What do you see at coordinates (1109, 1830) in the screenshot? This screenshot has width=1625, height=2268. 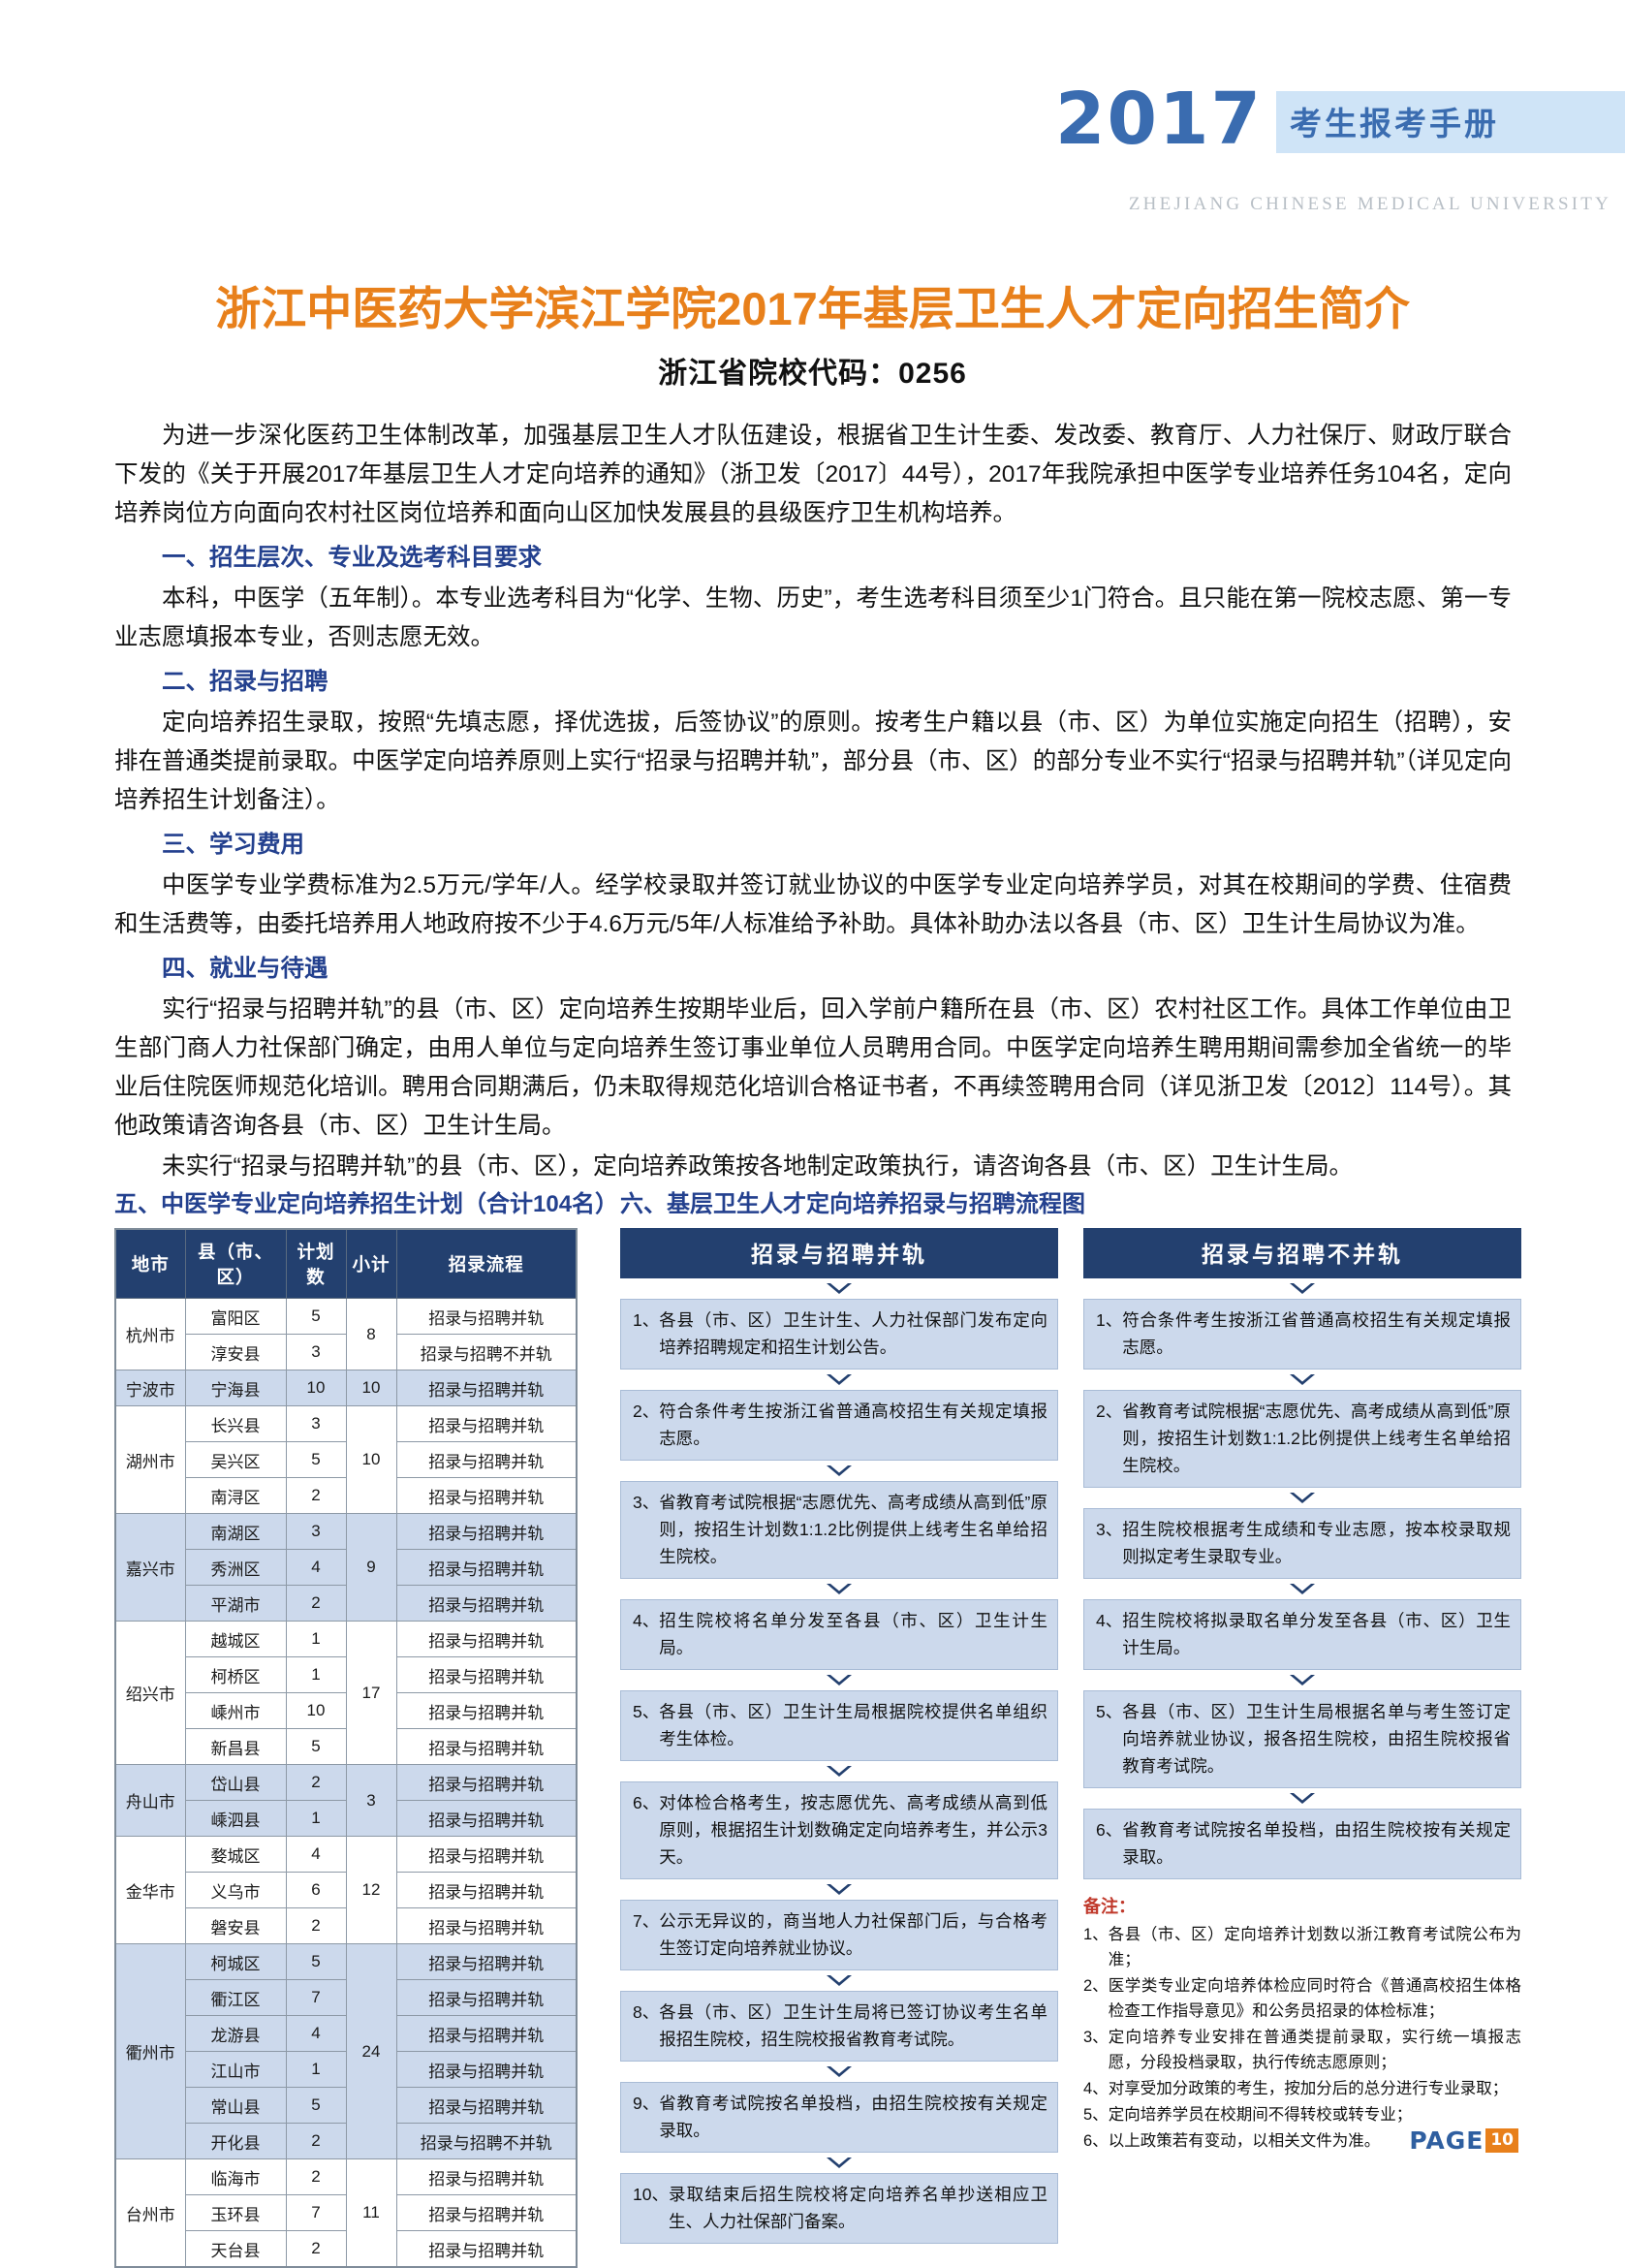 I see `step-number: 6、` at bounding box center [1109, 1830].